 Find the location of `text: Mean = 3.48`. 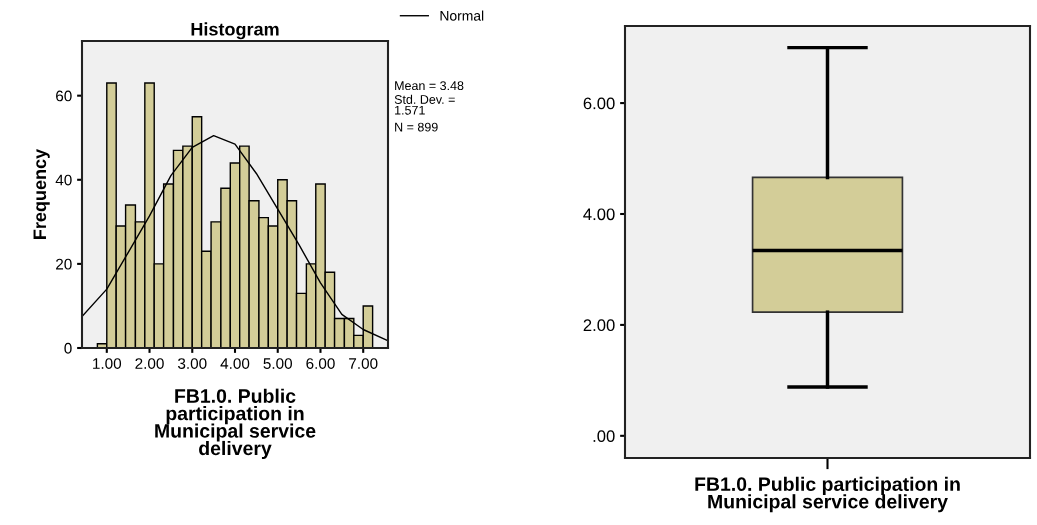

text: Mean = 3.48 is located at coordinates (429, 86).